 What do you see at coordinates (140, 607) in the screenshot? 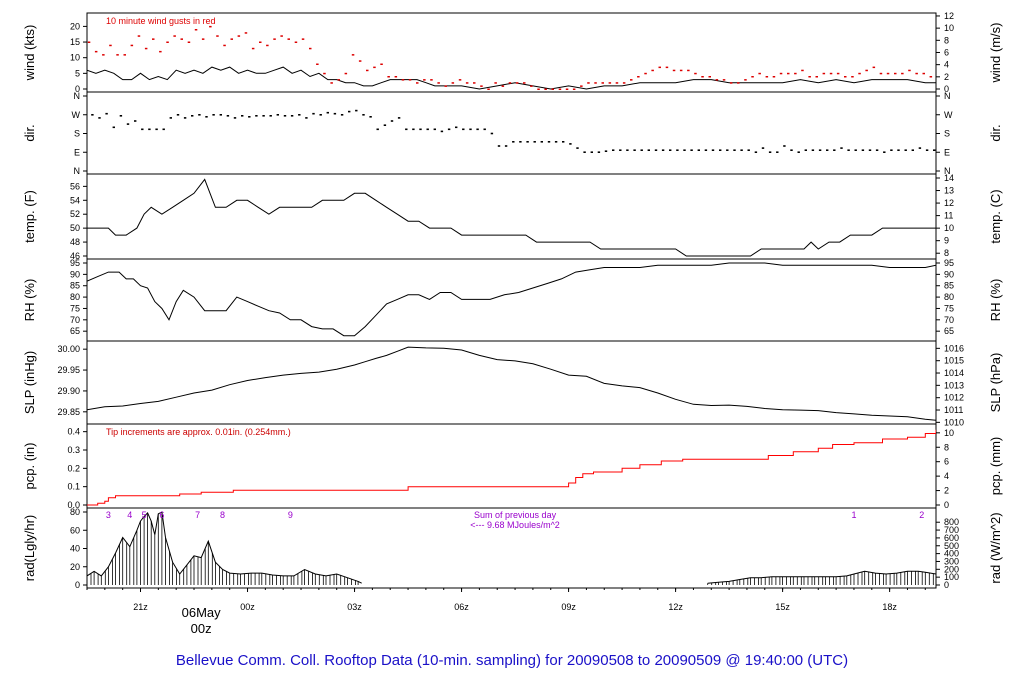
I see `x-tick-label: 21z` at bounding box center [140, 607].